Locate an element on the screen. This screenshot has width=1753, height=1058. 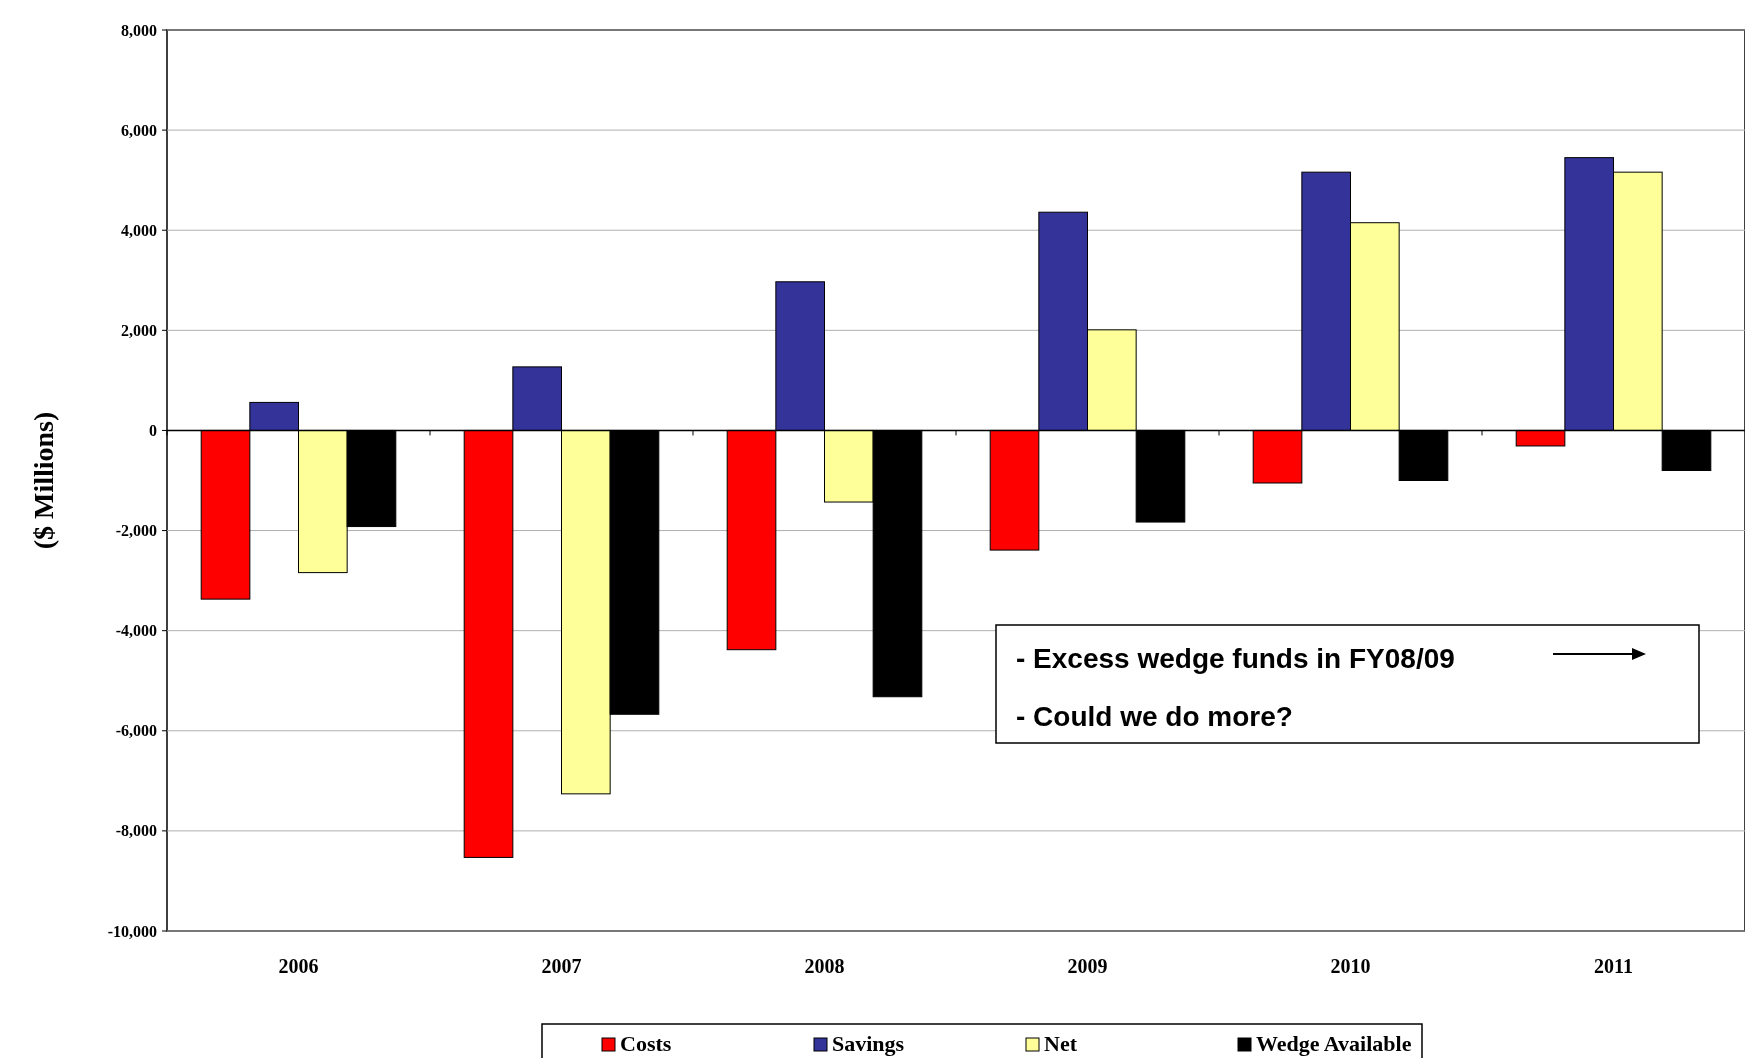
x-tick-label: 2007 is located at coordinates (561, 966).